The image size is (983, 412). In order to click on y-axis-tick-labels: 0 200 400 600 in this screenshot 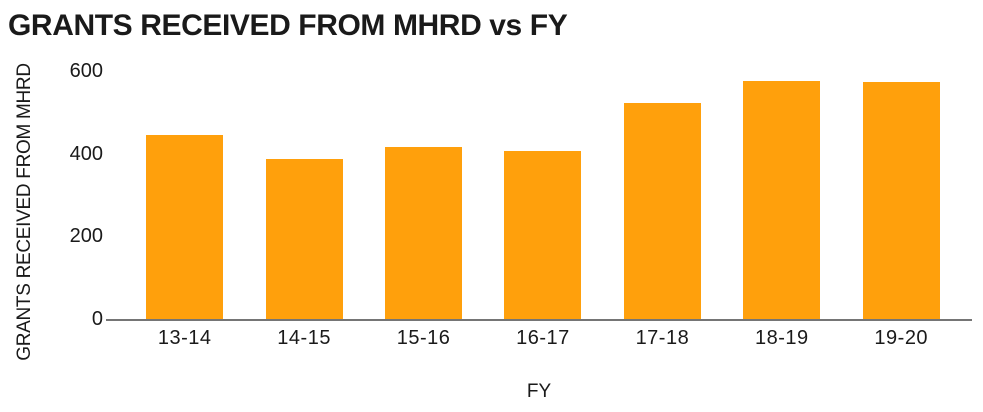, I will do `click(51, 195)`.